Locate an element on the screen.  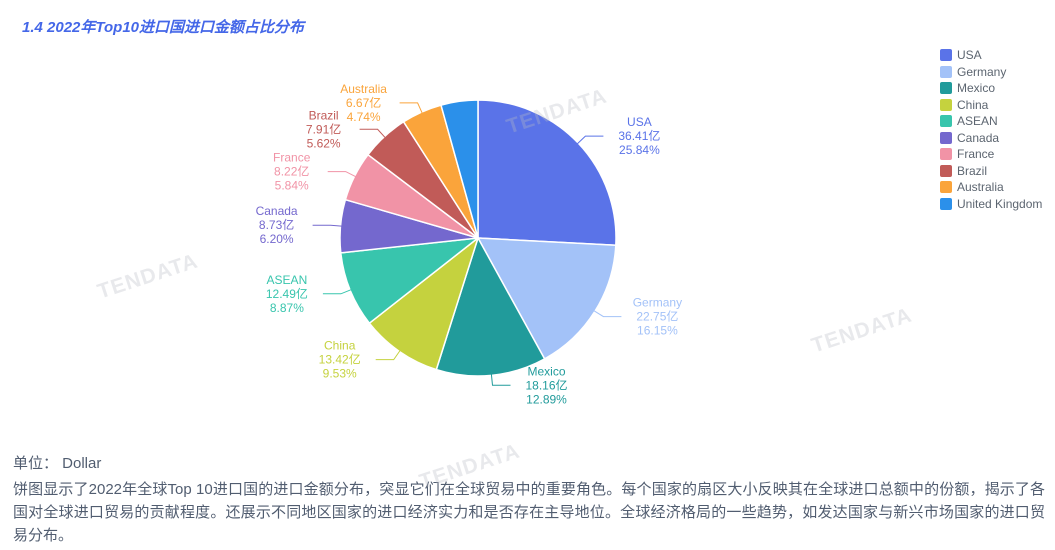
unit-label: 单位： Dollar is located at coordinates (57, 463).